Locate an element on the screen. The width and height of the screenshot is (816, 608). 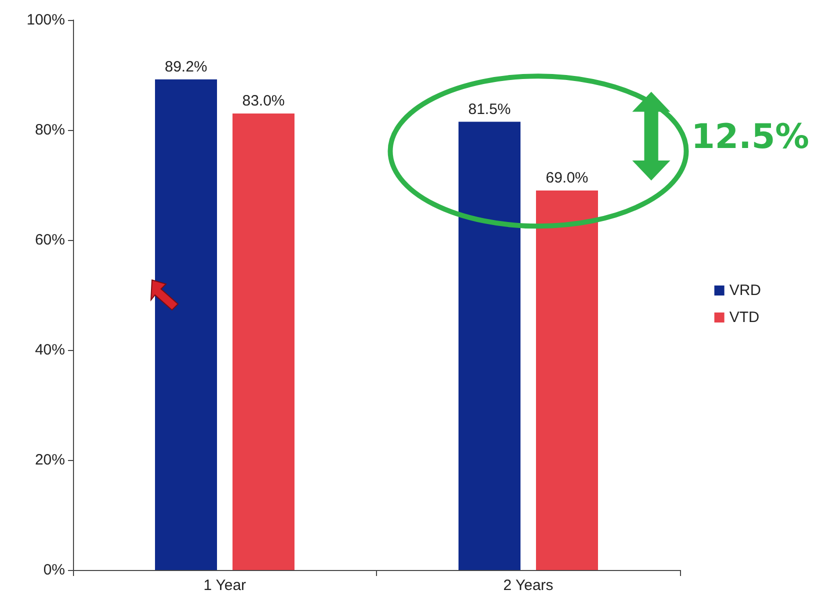
legend-label: VTD is located at coordinates (744, 317).